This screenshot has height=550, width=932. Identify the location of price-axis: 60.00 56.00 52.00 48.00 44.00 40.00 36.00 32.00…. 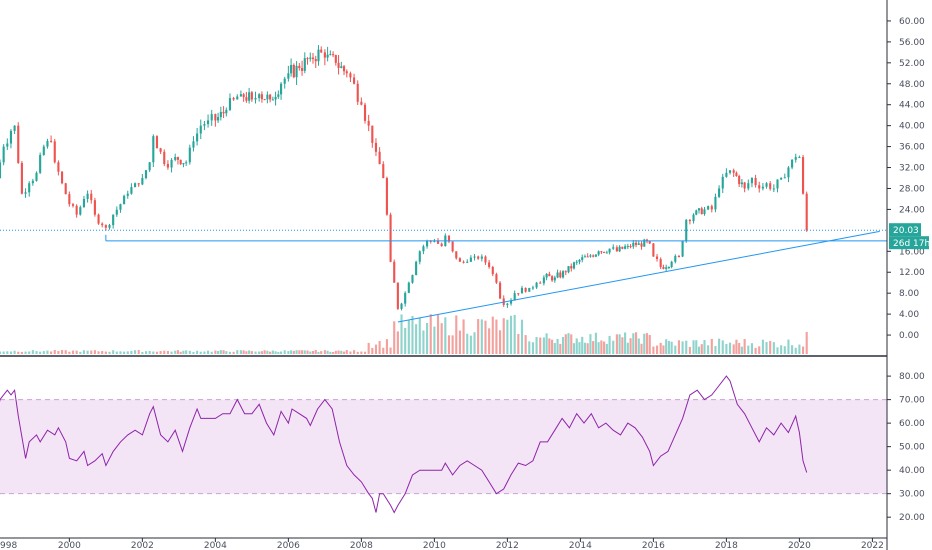
(908, 275).